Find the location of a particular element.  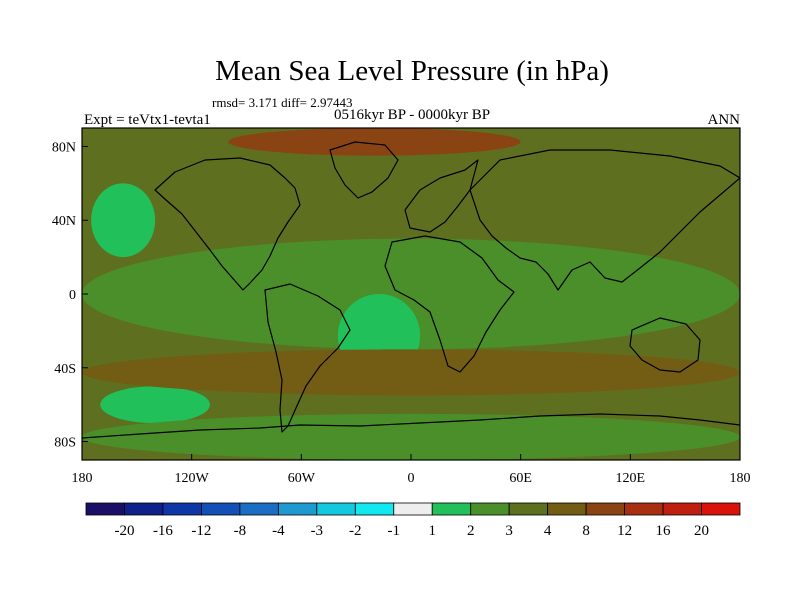

x-tick-label: 120E is located at coordinates (631, 478).